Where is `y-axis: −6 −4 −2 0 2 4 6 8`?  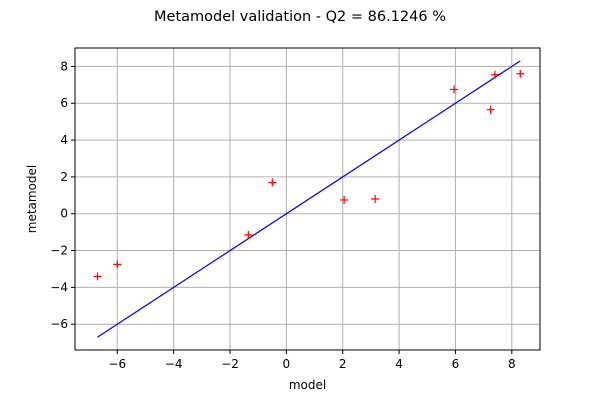 y-axis: −6 −4 −2 0 2 4 6 8 is located at coordinates (62, 195).